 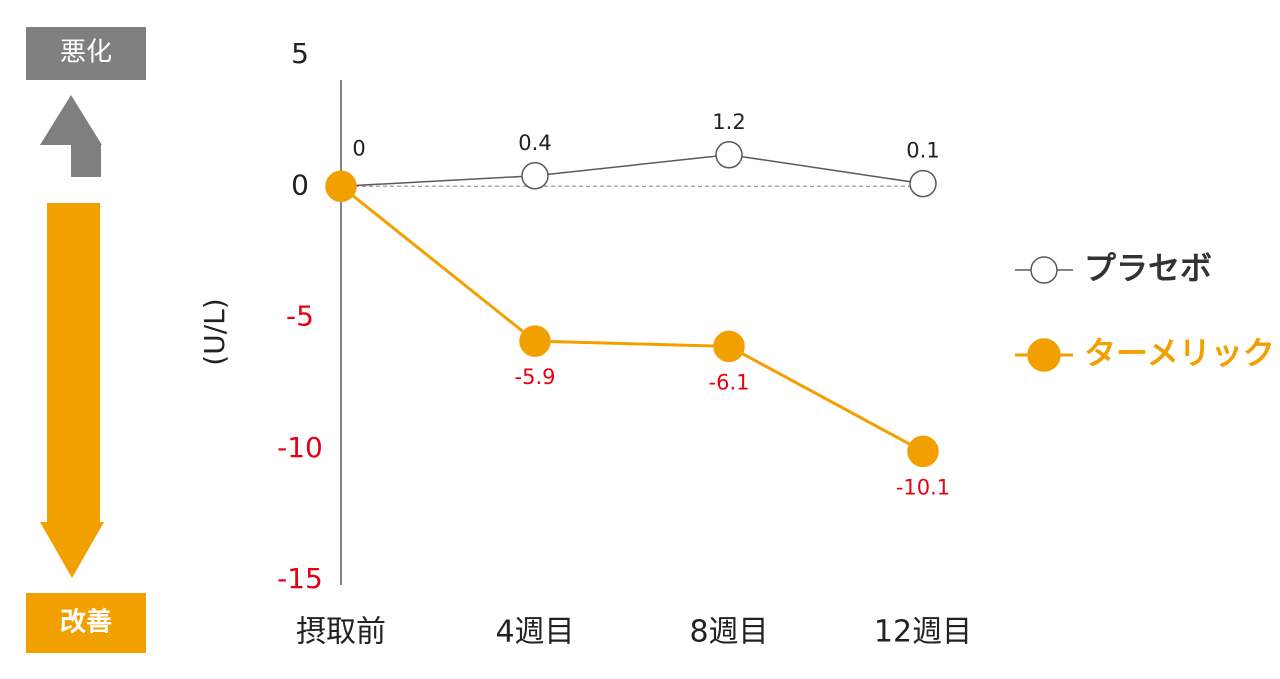 What do you see at coordinates (923, 632) in the screenshot?
I see `x-tick-label: 12週目` at bounding box center [923, 632].